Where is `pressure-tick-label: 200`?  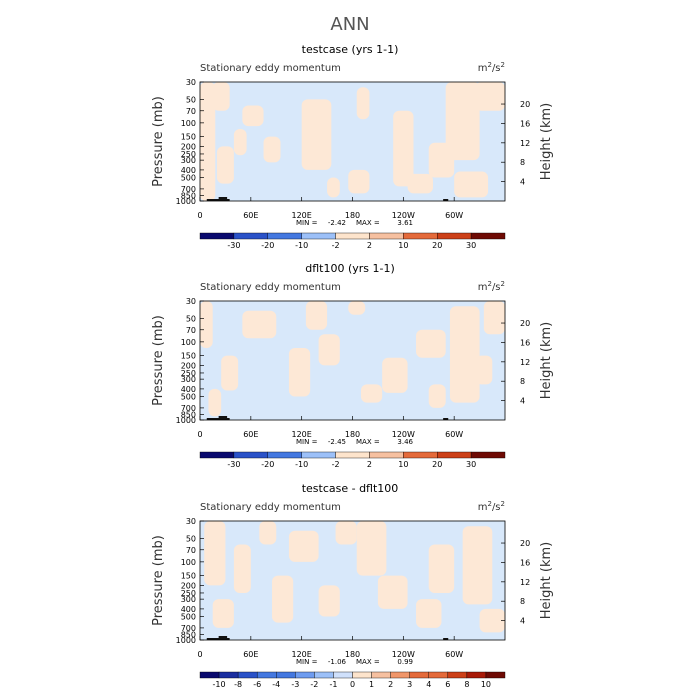
pressure-tick-label: 200 is located at coordinates (188, 365).